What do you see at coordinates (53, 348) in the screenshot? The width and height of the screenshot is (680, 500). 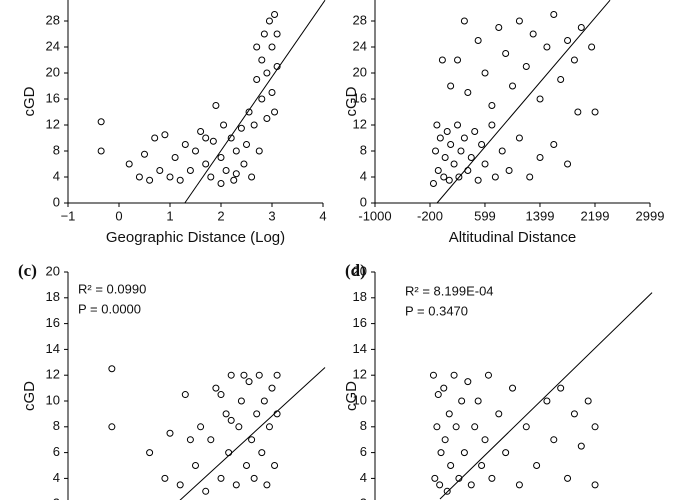 I see `y-tick-label: 14` at bounding box center [53, 348].